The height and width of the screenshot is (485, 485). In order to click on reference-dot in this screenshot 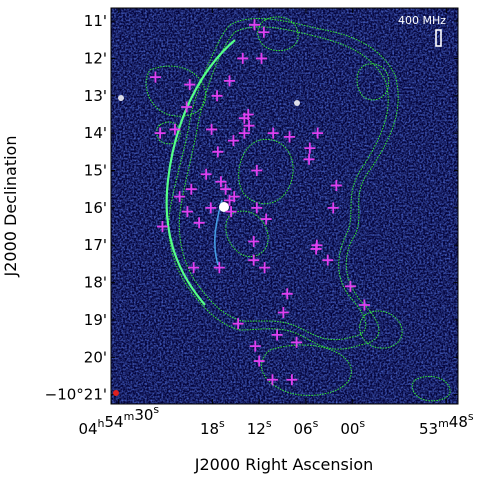, I will do `click(116, 393)`.